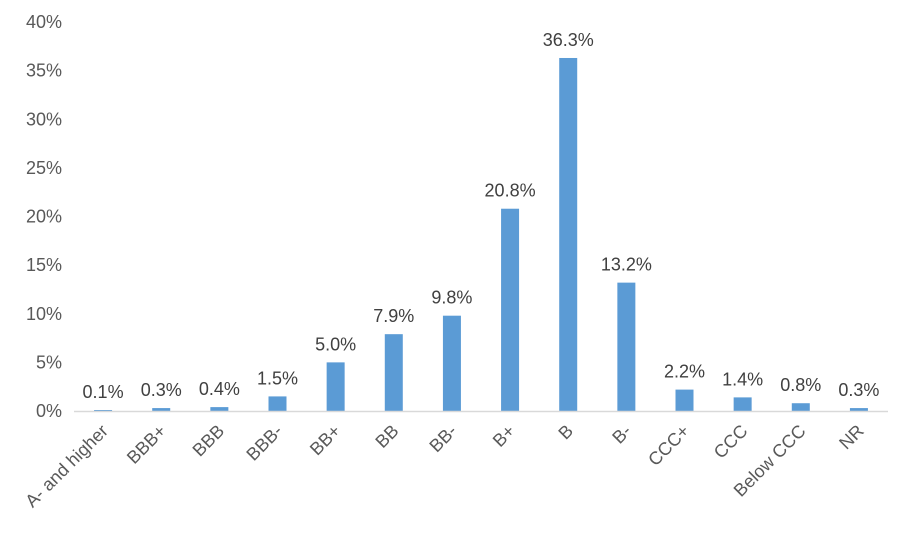 The height and width of the screenshot is (546, 902). I want to click on data-label: 7.9%, so click(393, 316).